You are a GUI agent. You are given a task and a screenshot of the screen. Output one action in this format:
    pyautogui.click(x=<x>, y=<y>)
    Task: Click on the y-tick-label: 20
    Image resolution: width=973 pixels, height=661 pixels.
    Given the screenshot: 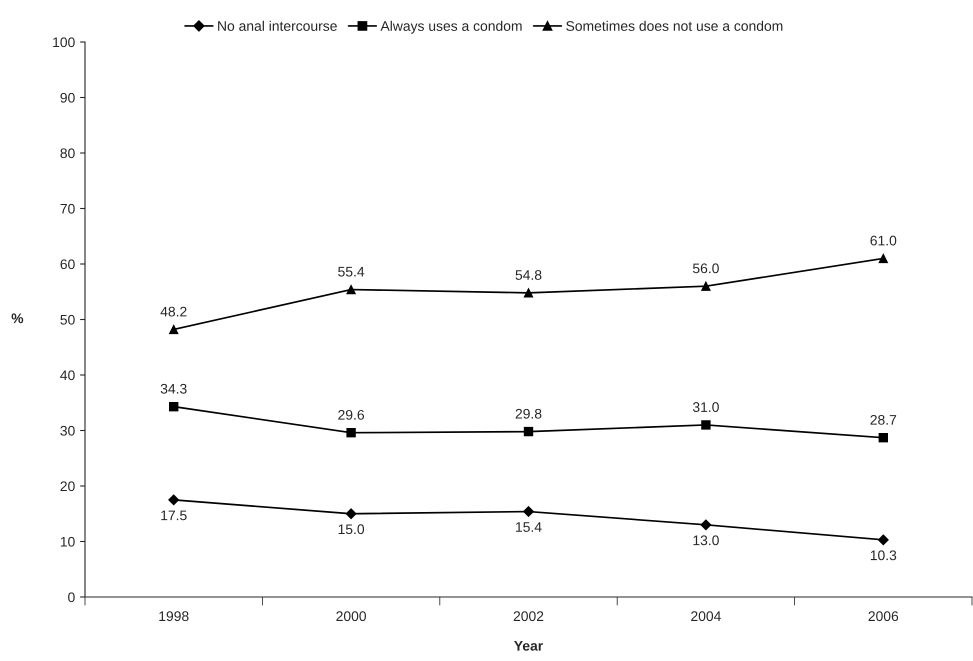 What is the action you would take?
    pyautogui.click(x=67, y=486)
    